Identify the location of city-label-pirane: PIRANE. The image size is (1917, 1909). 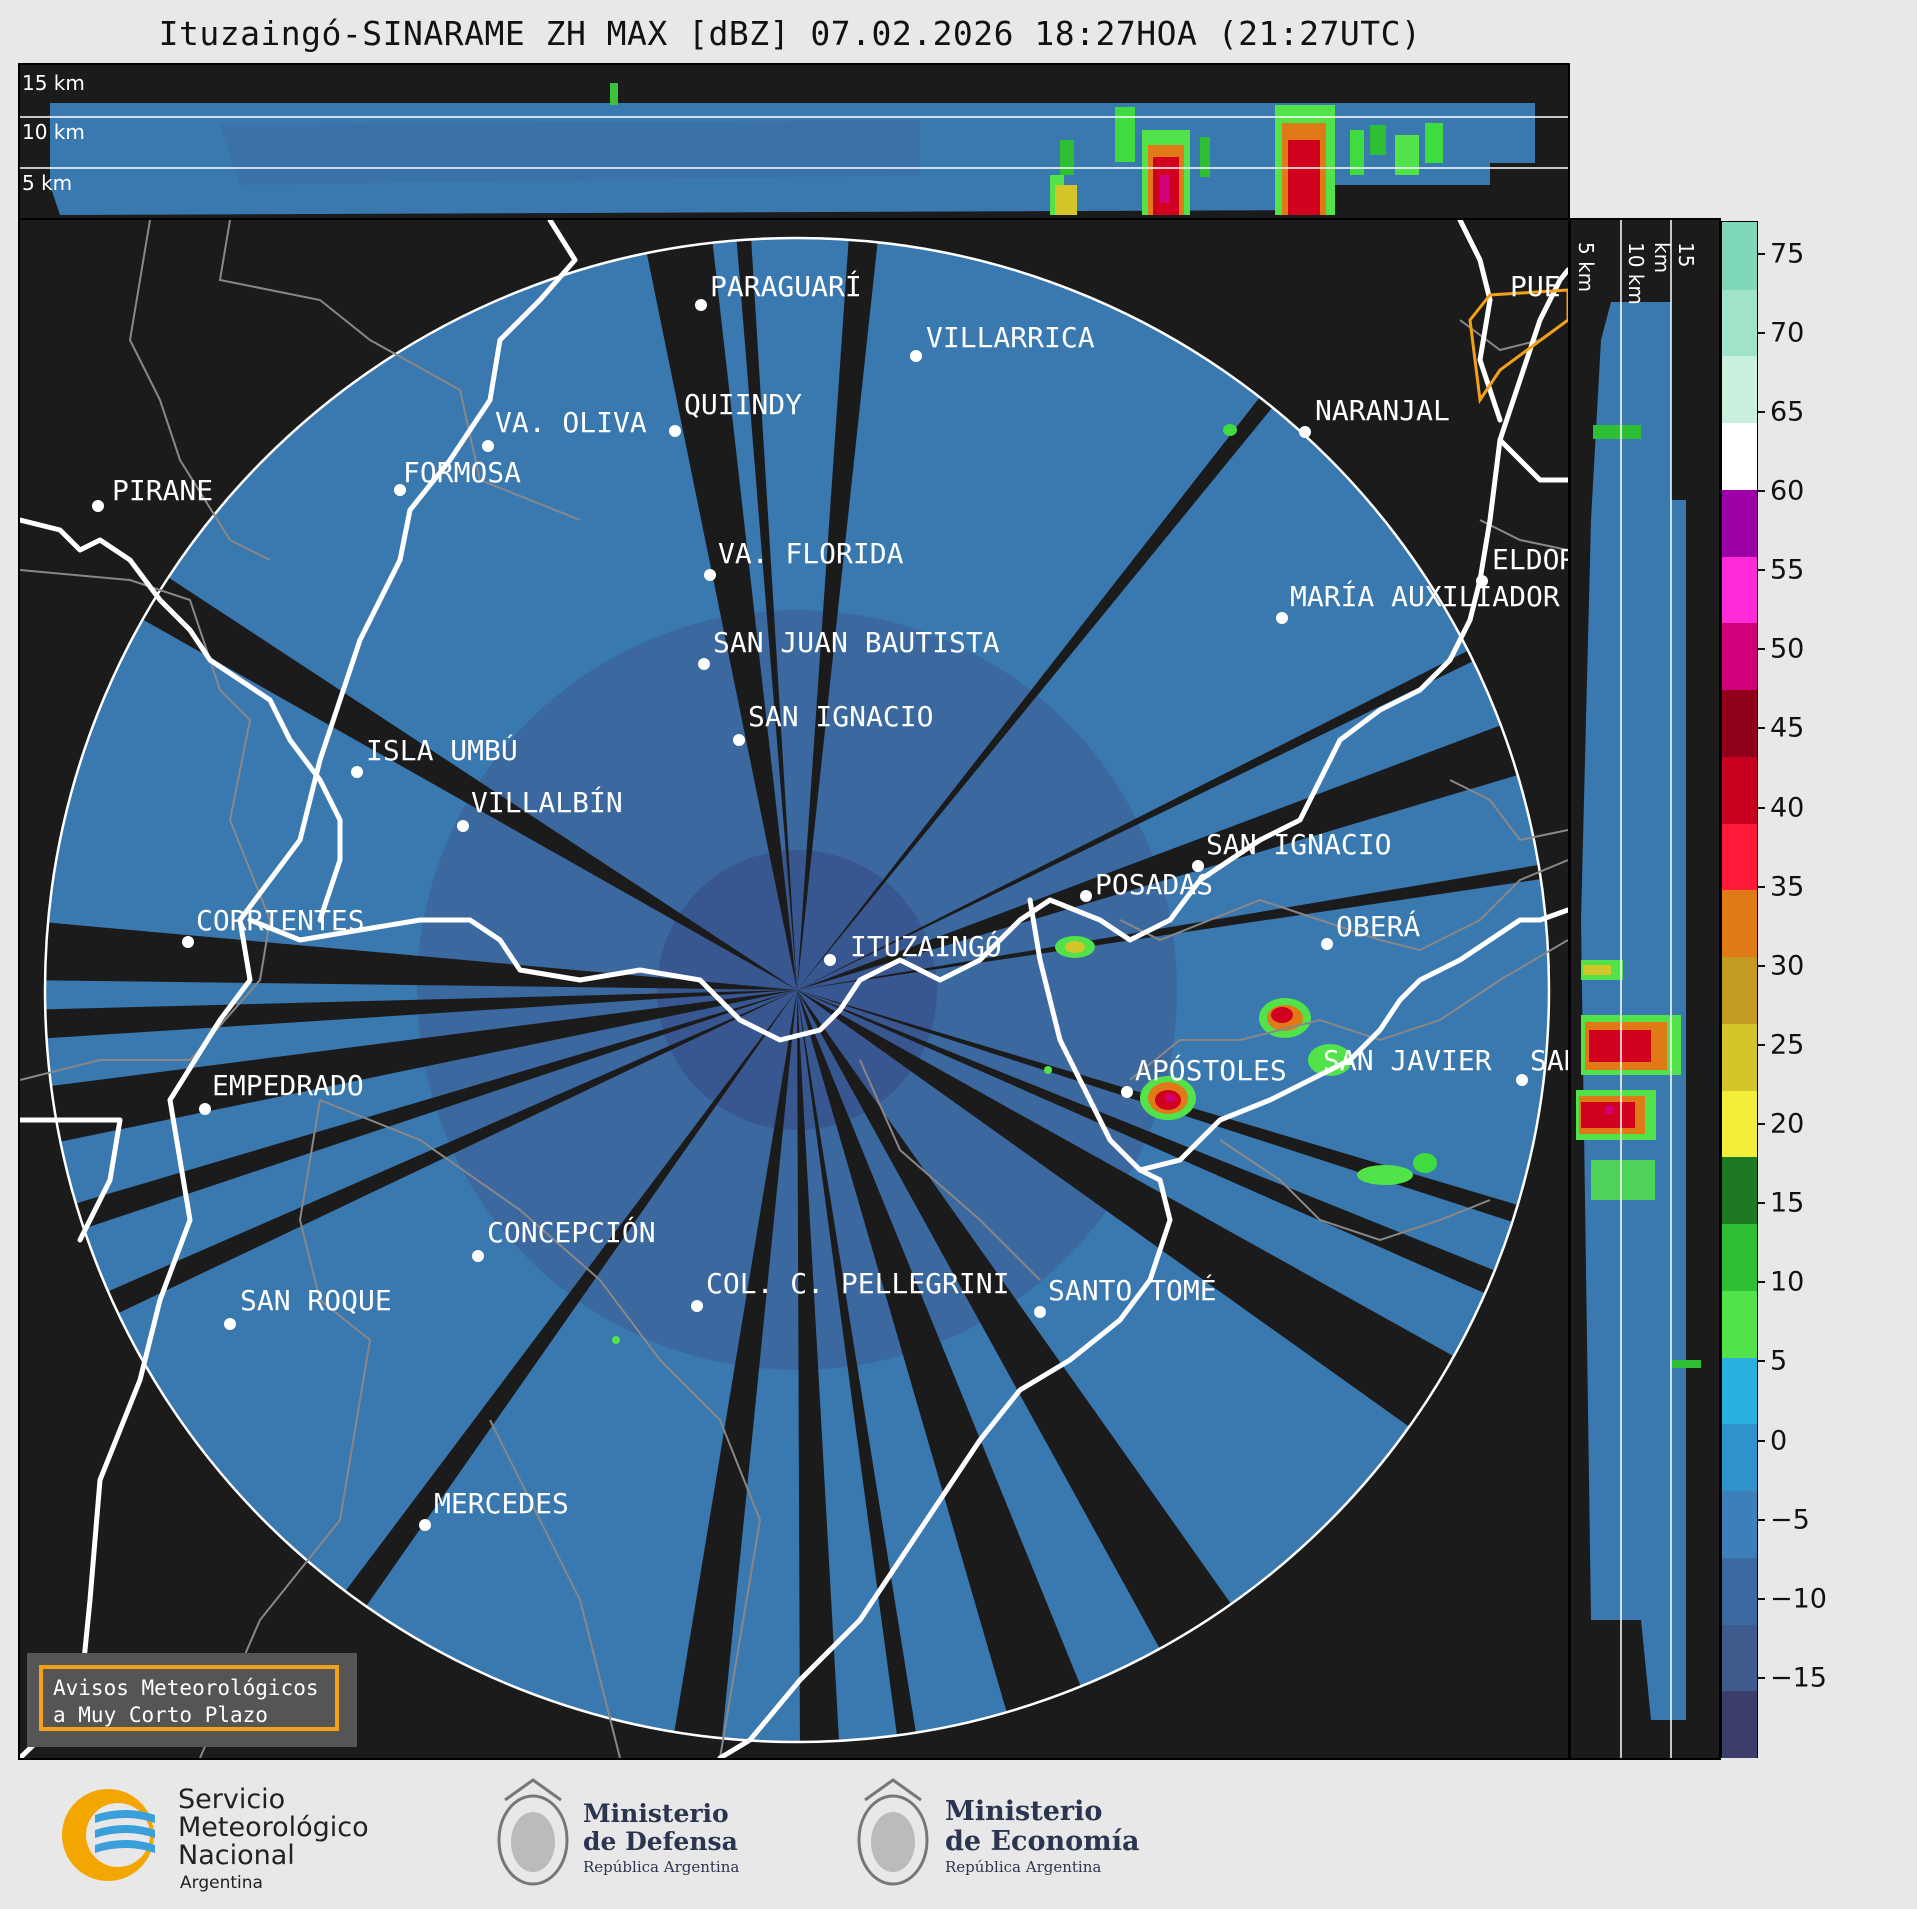
(162, 490).